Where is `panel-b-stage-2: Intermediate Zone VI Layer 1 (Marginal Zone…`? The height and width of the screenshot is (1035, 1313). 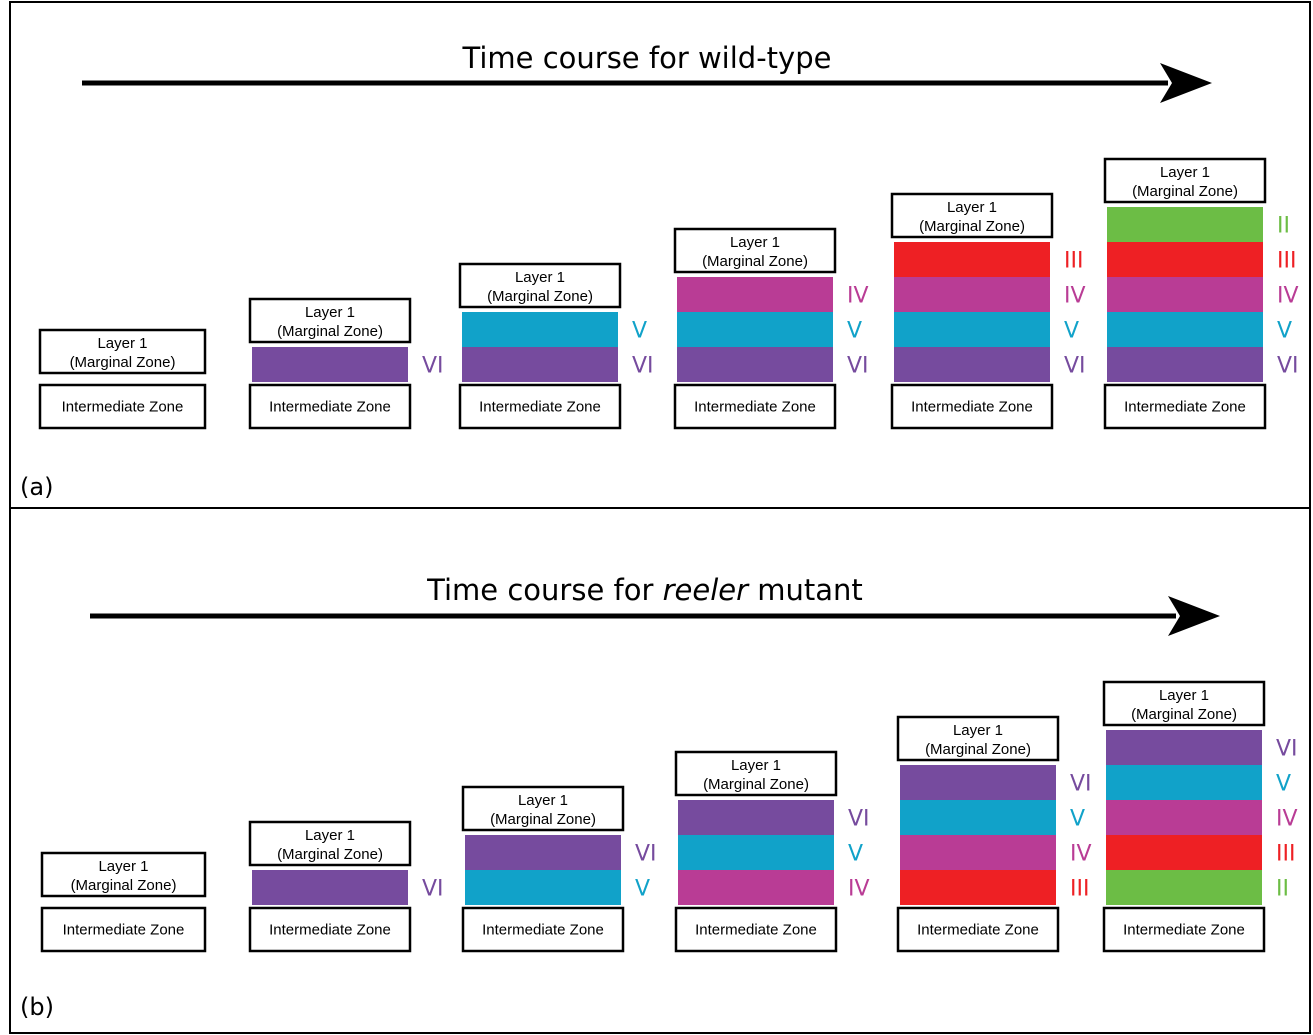
panel-b-stage-2: Intermediate Zone VI Layer 1 (Marginal Zone… is located at coordinates (346, 886).